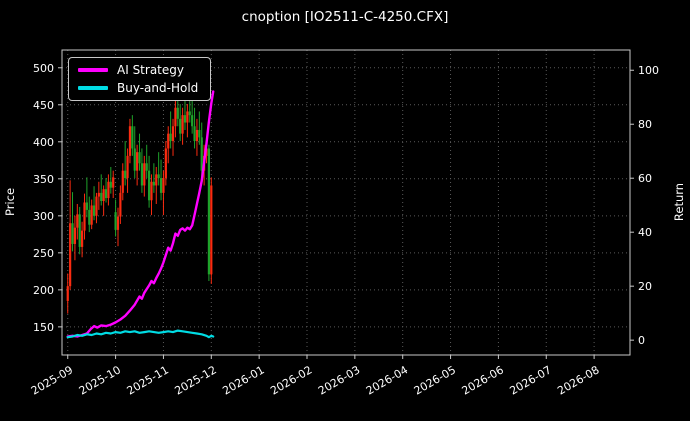  Describe the element at coordinates (100, 380) in the screenshot. I see `x-tick-label: 2025-10` at that location.